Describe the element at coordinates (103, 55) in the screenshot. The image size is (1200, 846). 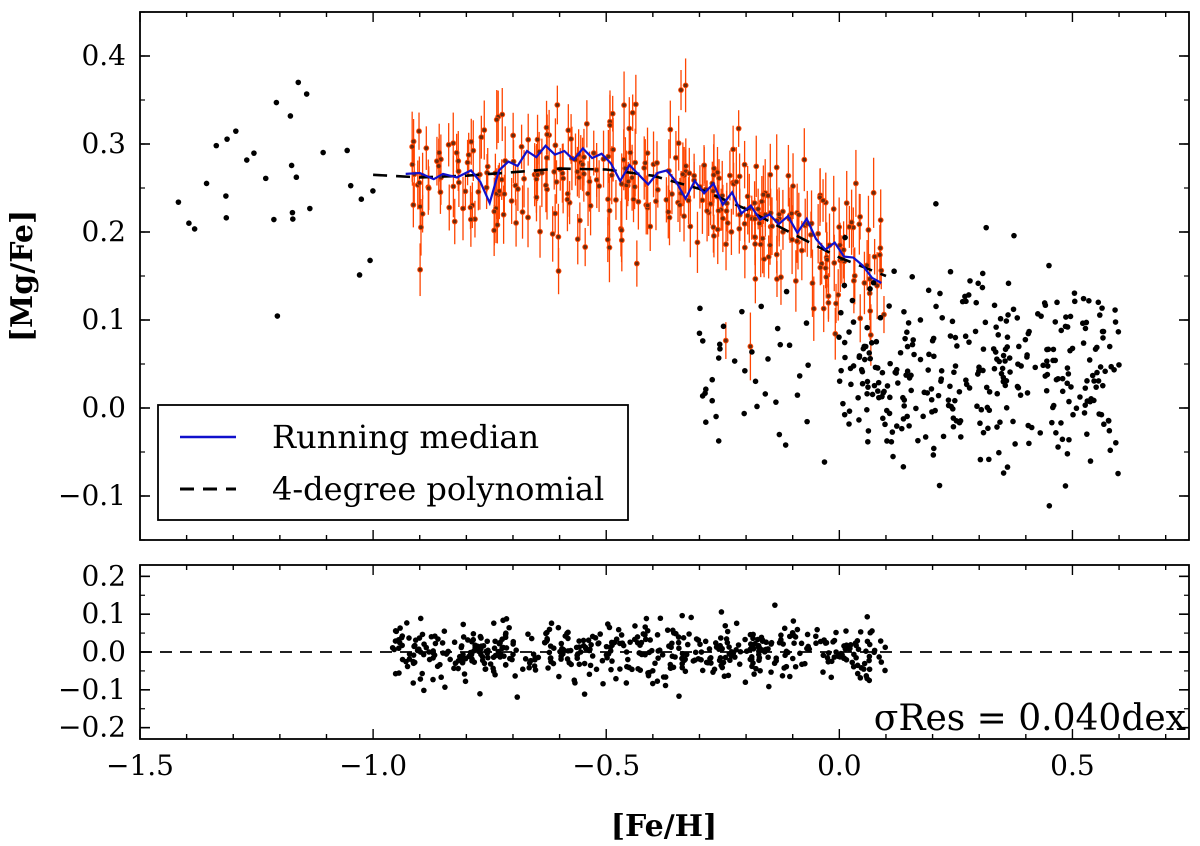
I see `main-ytick-label: 0.4` at that location.